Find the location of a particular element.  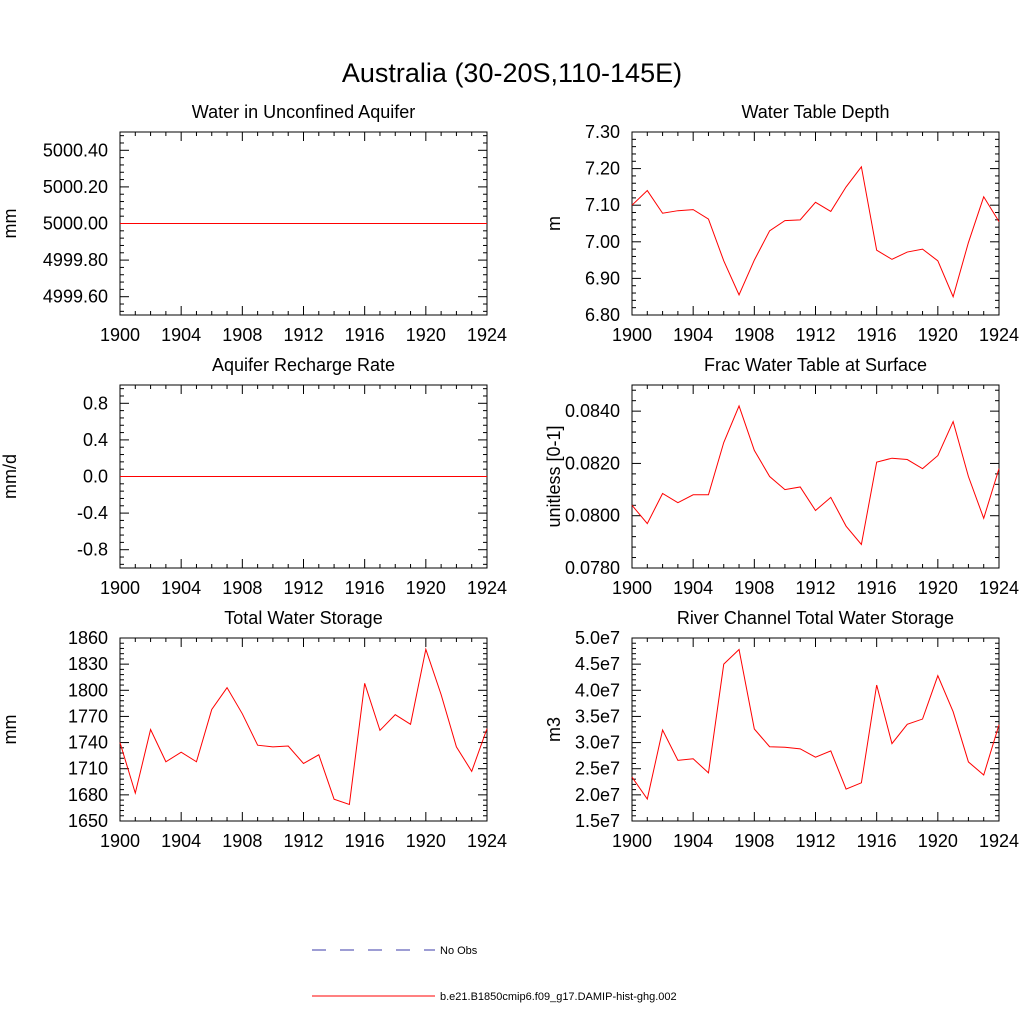

y-tick-label: 0.0 is located at coordinates (95, 477).